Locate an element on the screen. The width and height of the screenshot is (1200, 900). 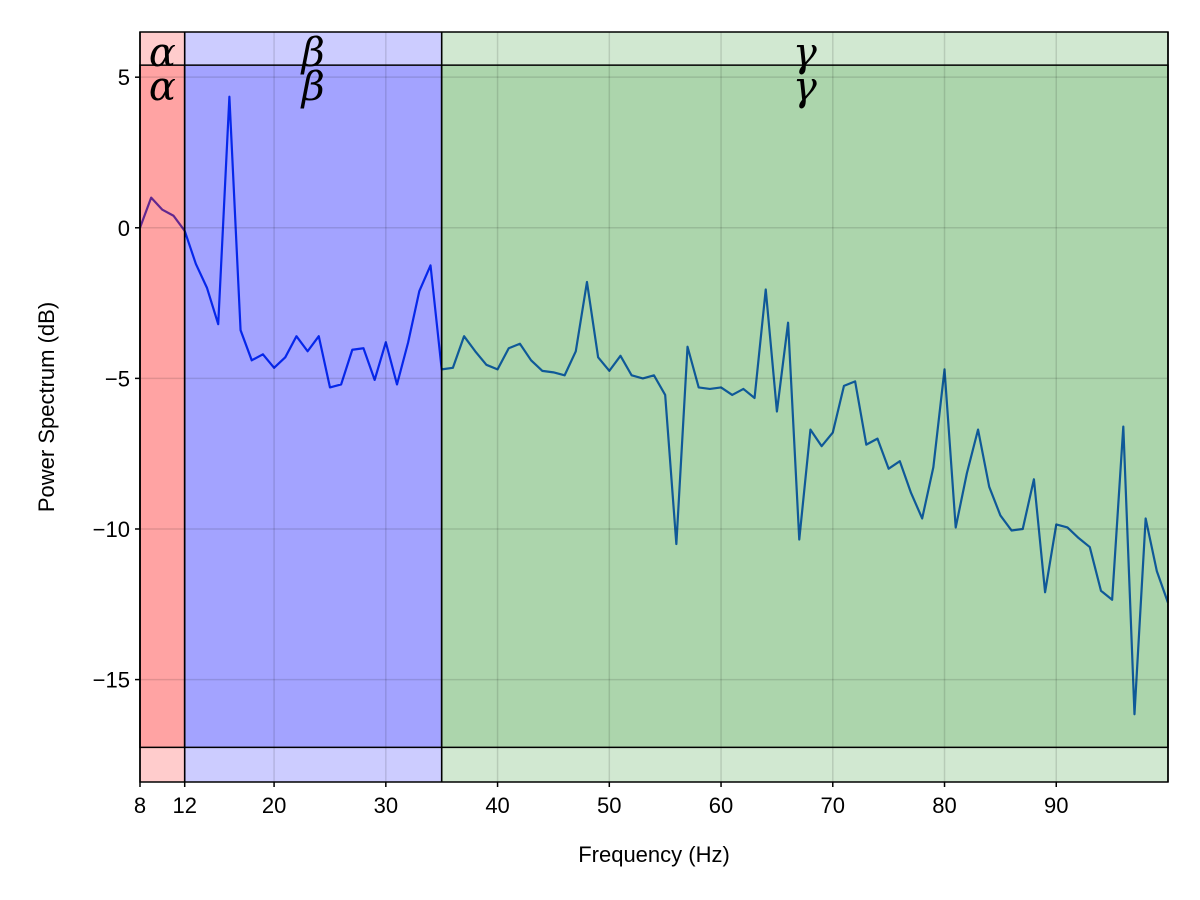
y-tick-label: −15 is located at coordinates (111, 680).